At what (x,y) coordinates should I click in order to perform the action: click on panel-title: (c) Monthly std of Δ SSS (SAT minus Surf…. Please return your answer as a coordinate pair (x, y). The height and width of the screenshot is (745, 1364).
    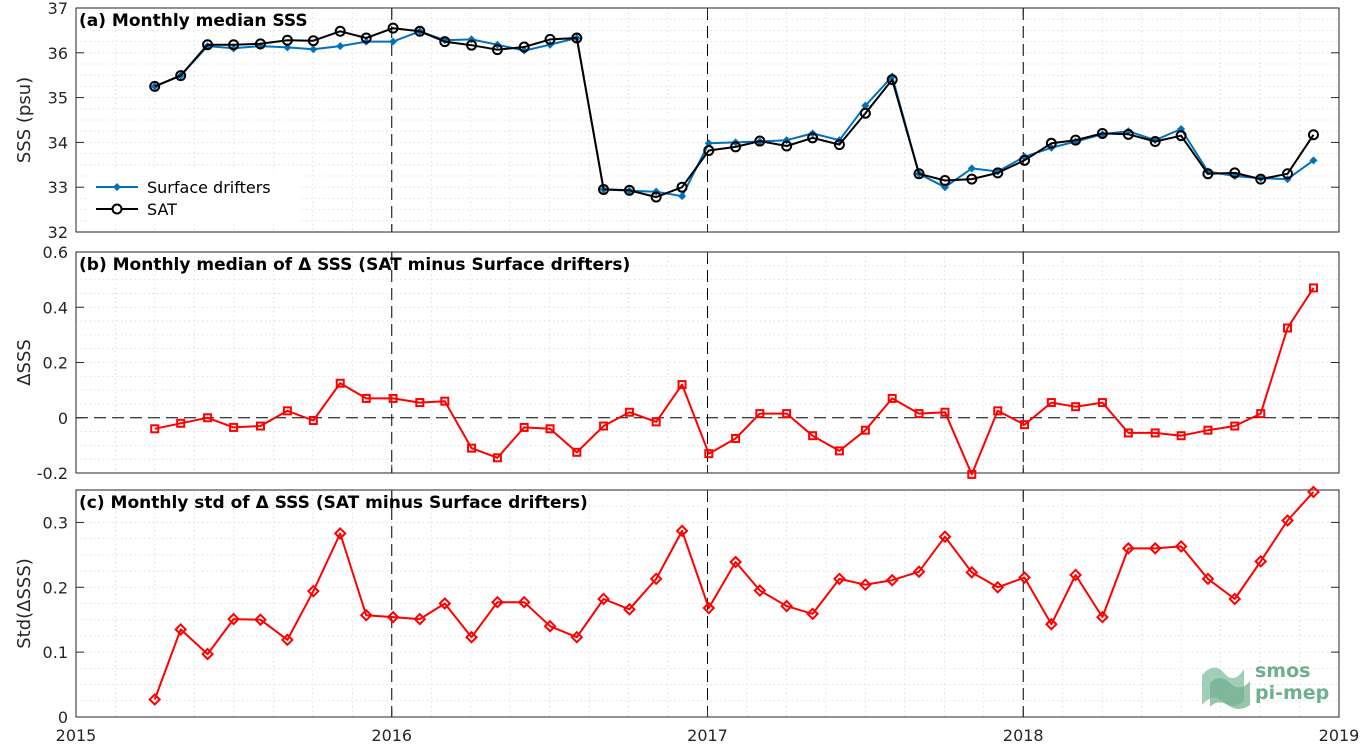
    Looking at the image, I should click on (333, 503).